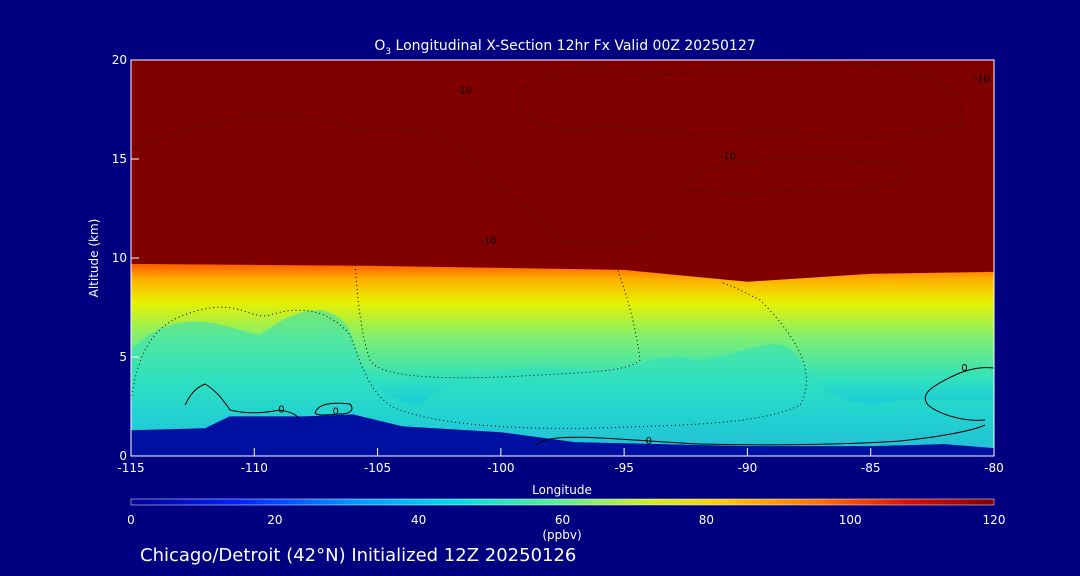  Describe the element at coordinates (418, 520) in the screenshot. I see `colorbar-tick-label: 40` at that location.